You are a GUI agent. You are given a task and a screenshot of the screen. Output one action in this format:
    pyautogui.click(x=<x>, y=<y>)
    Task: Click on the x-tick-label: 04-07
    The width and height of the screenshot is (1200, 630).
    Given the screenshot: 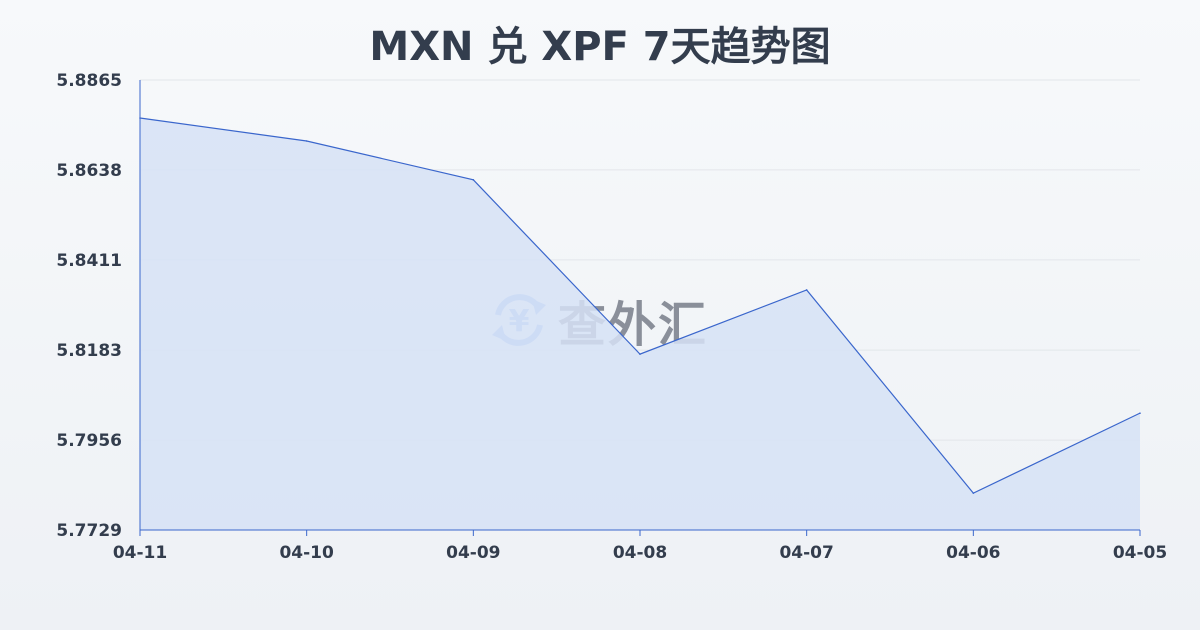 What is the action you would take?
    pyautogui.click(x=806, y=553)
    